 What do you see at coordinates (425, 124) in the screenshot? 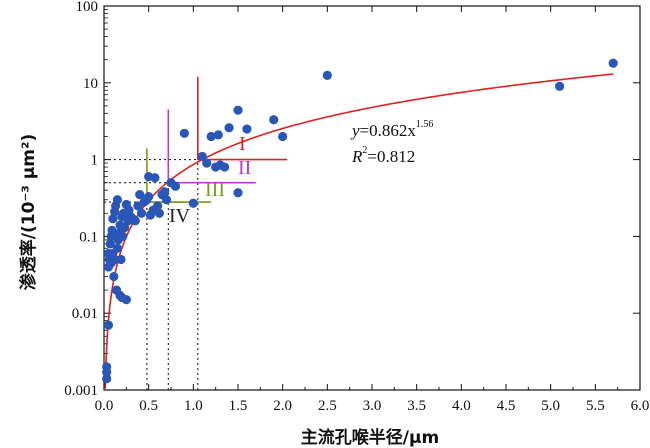
I see `eq-exponent: 1.56` at bounding box center [425, 124].